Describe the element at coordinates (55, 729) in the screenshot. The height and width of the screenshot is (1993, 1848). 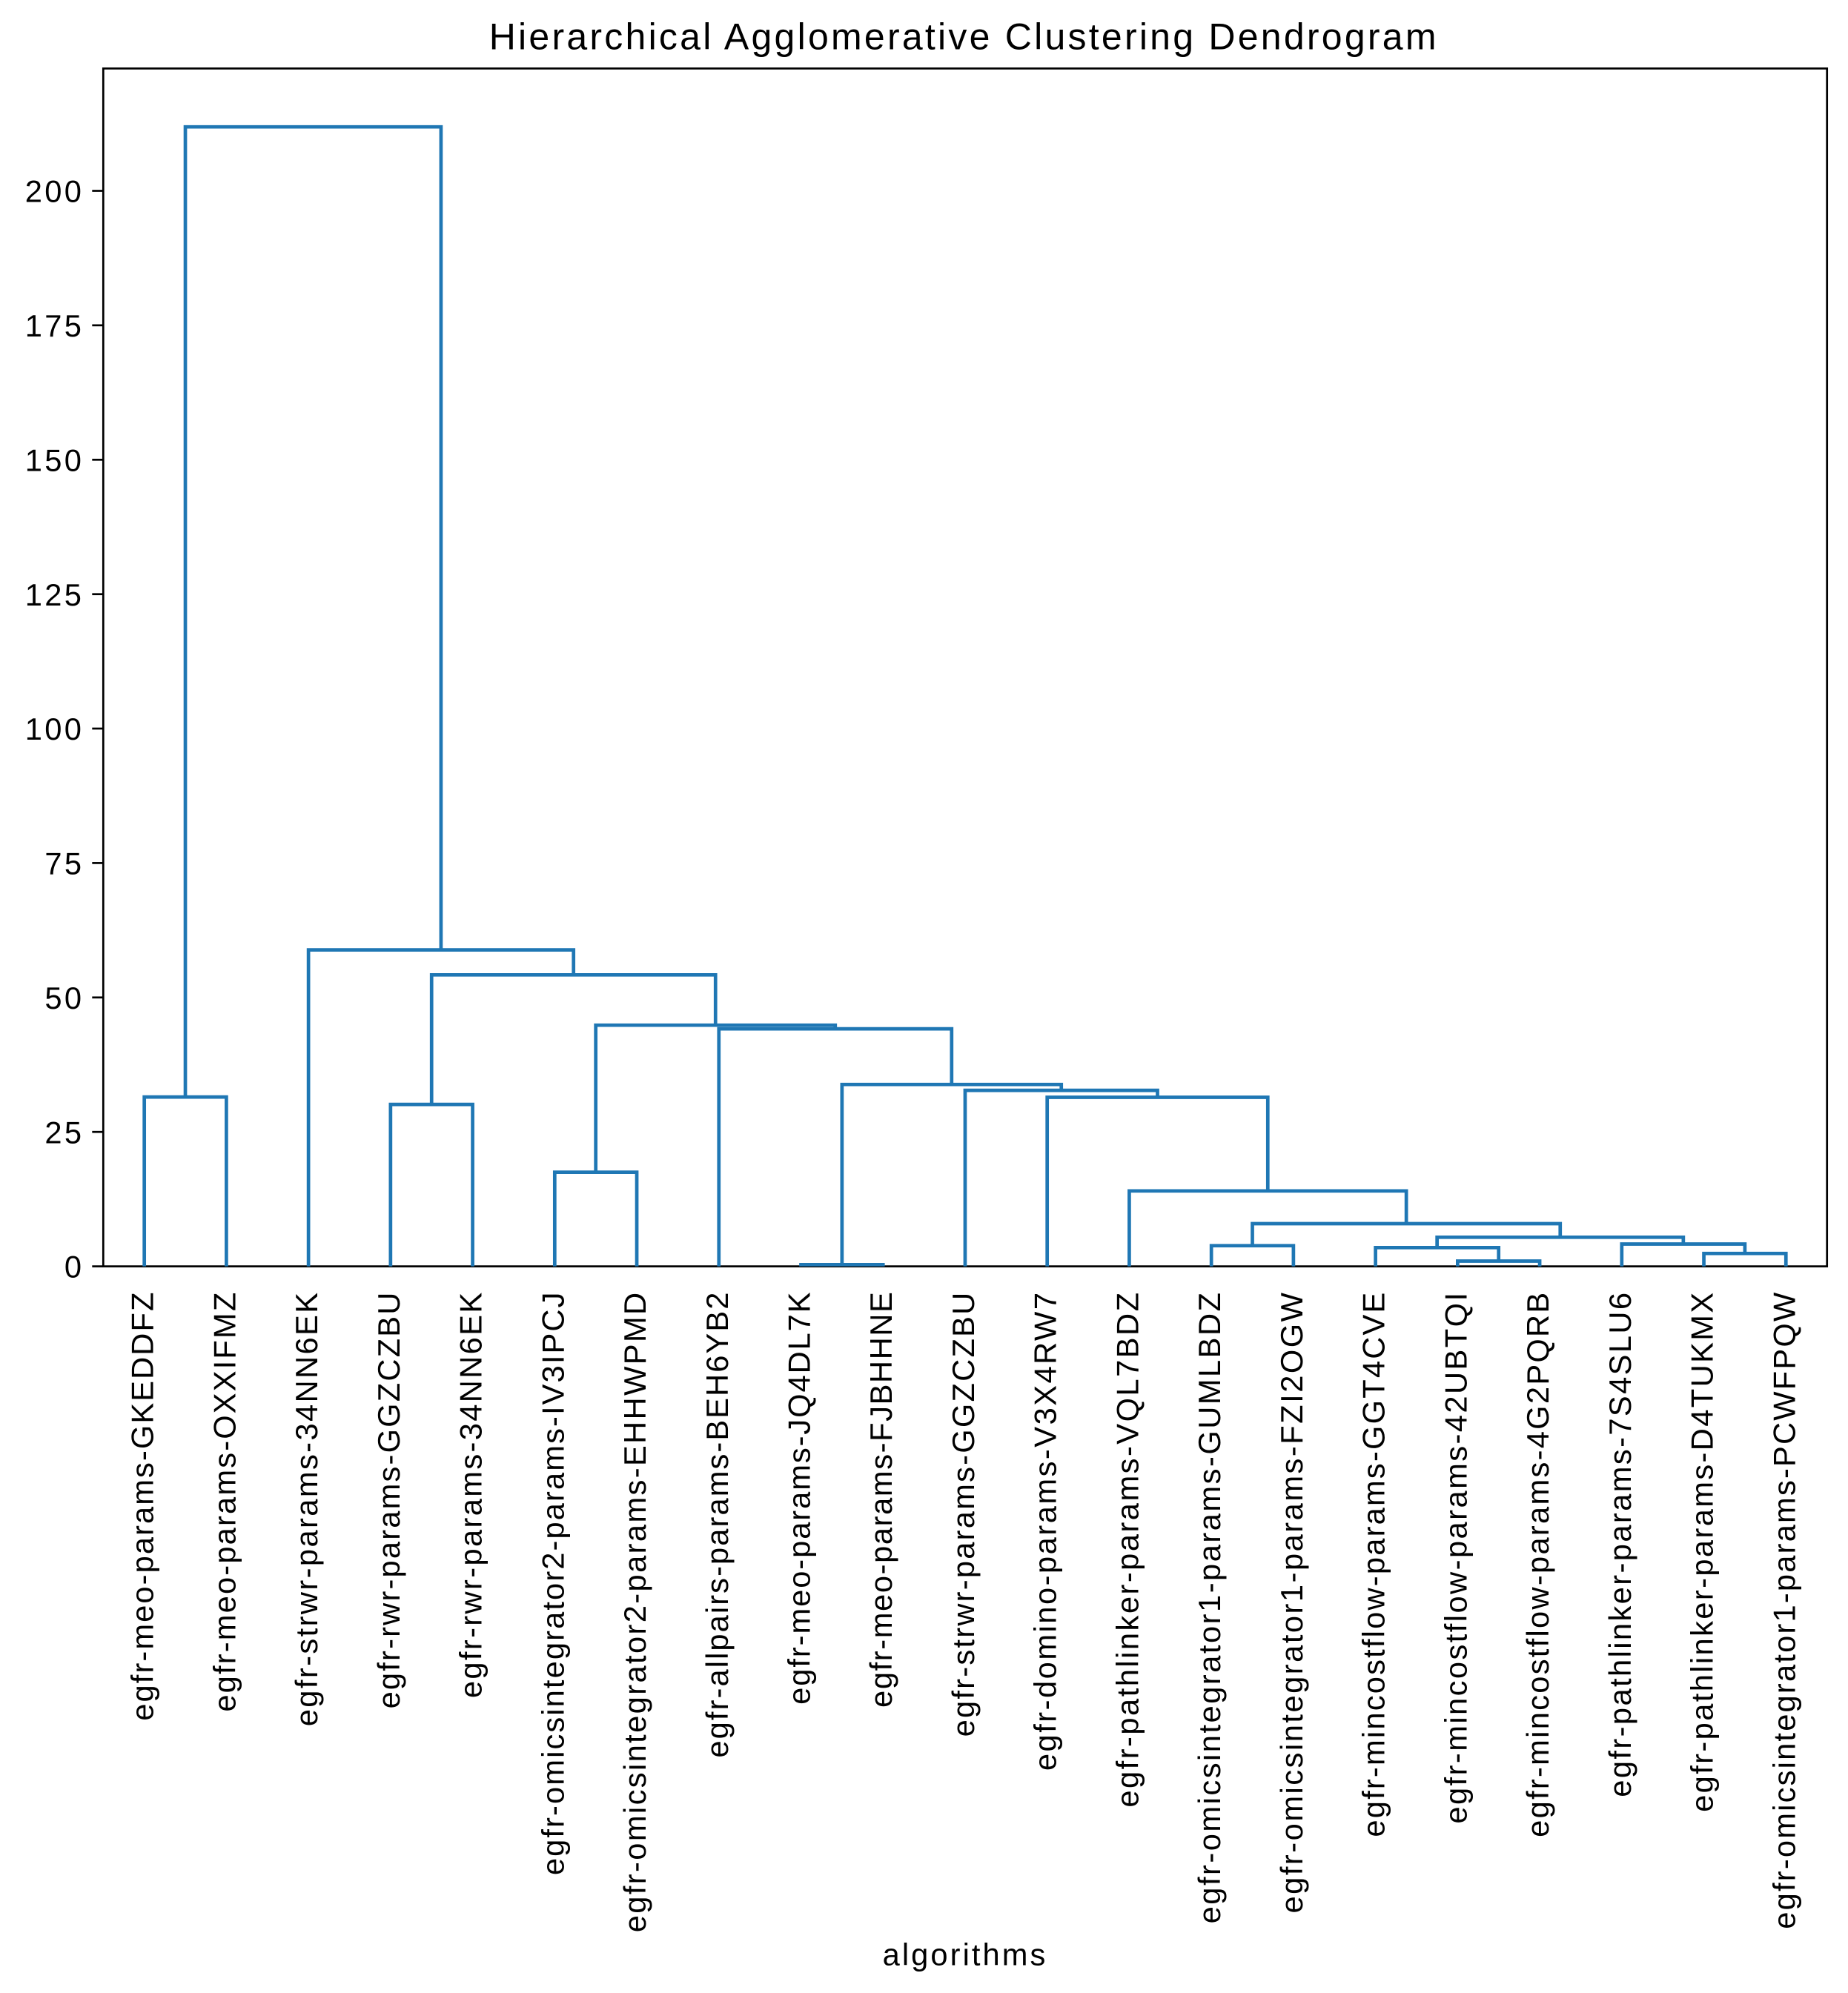
I see `svg-text: 100` at that location.